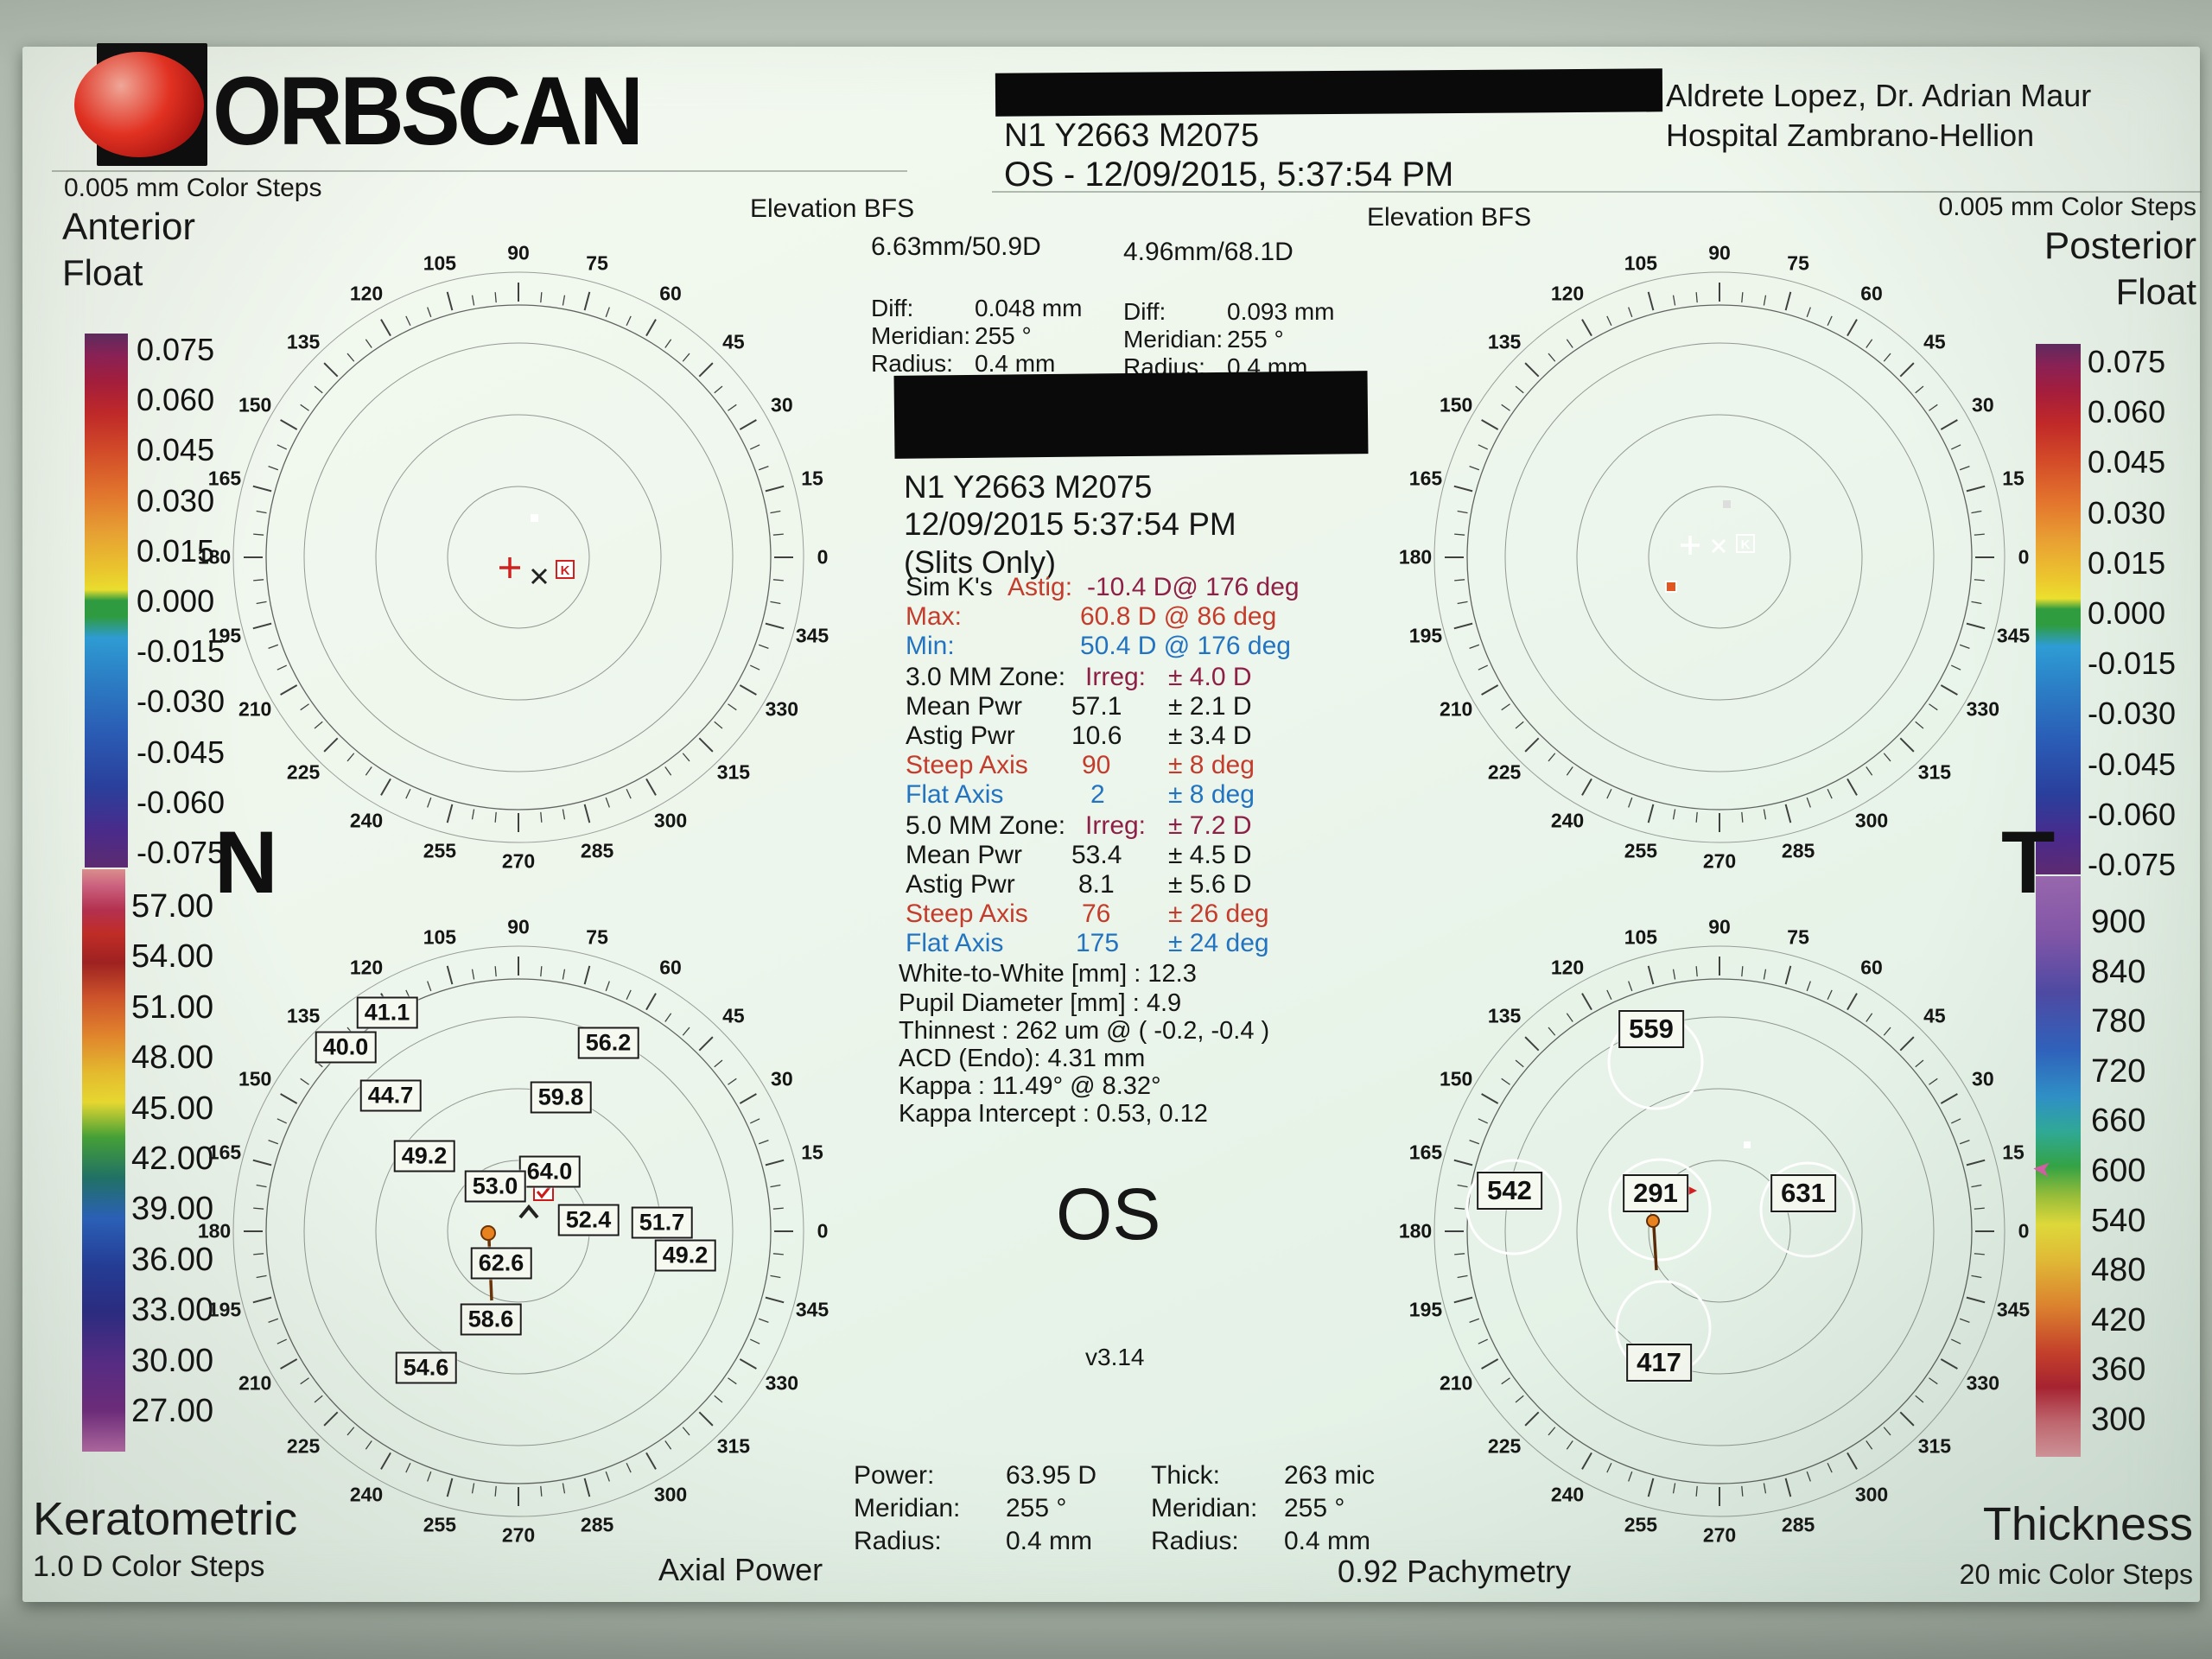  I want to click on posterior-degree-label: 210, so click(1456, 709).